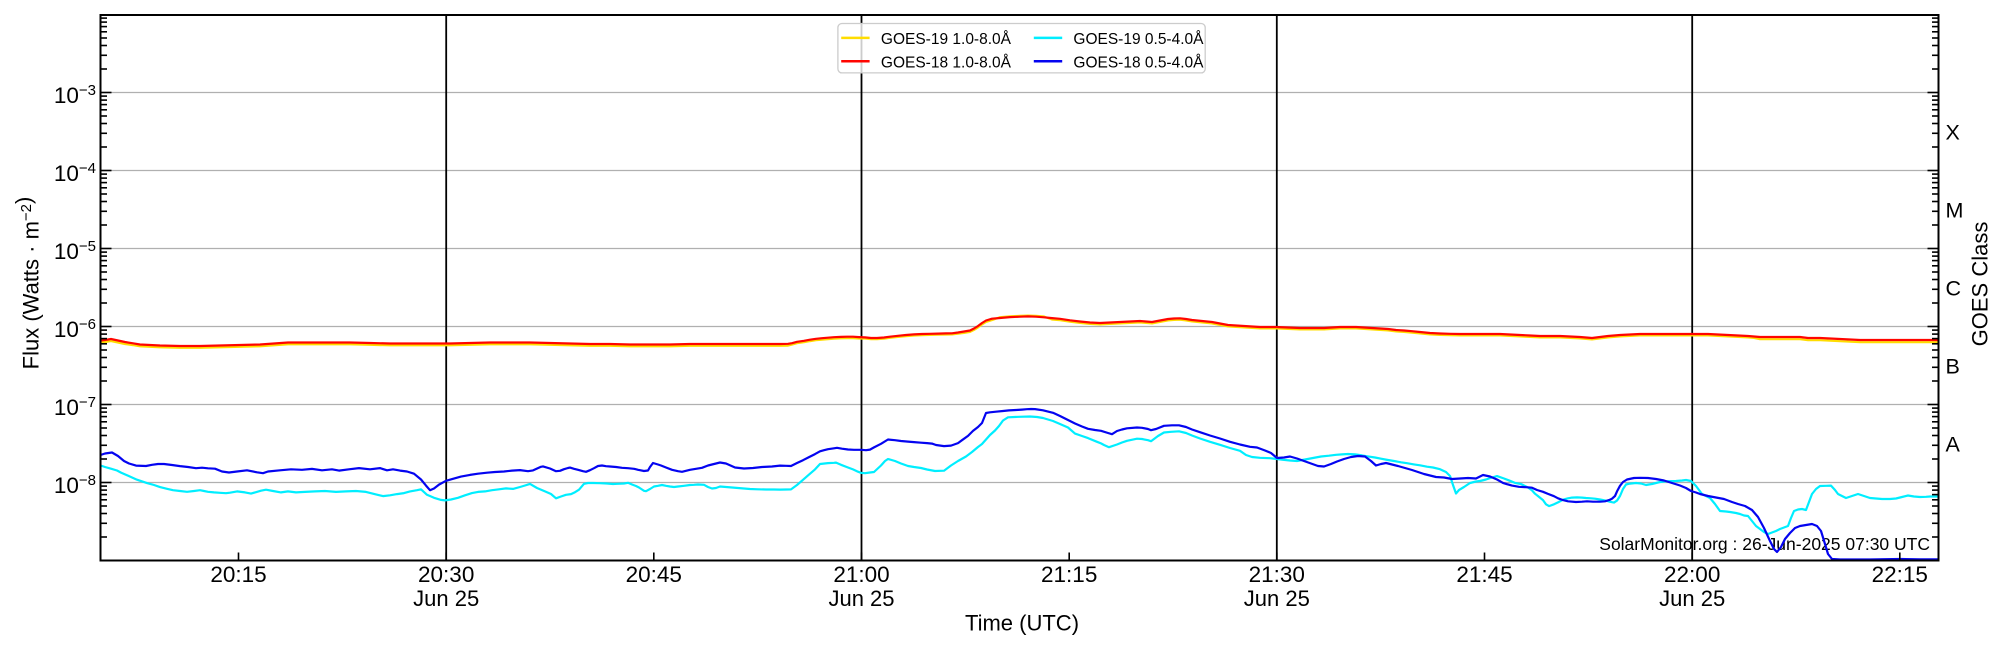 The width and height of the screenshot is (2000, 655). What do you see at coordinates (861, 574) in the screenshot?
I see `svg-text: 21:00` at bounding box center [861, 574].